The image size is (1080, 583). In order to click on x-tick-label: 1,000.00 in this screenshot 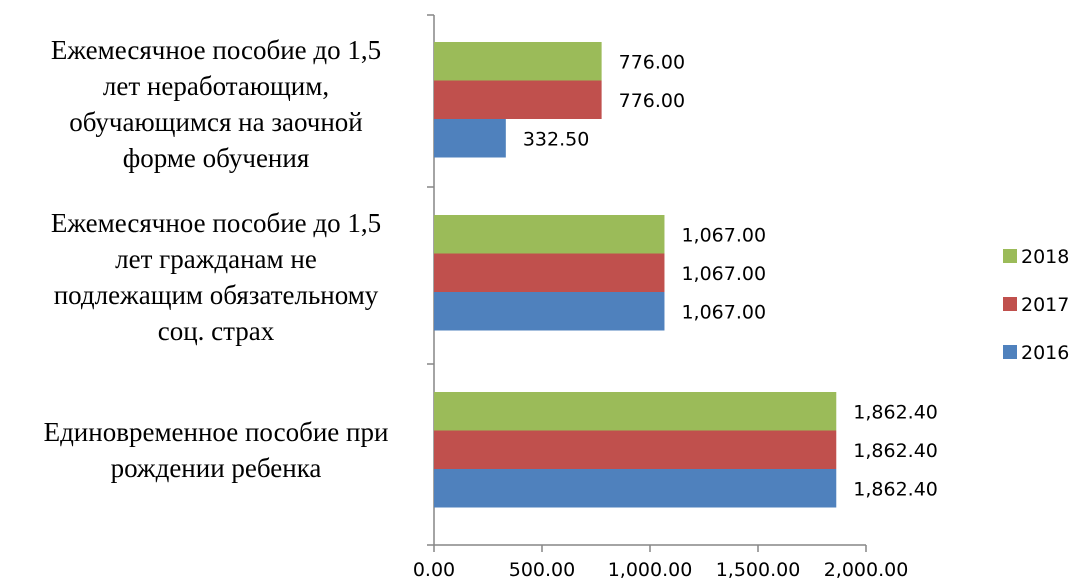, I will do `click(650, 570)`.